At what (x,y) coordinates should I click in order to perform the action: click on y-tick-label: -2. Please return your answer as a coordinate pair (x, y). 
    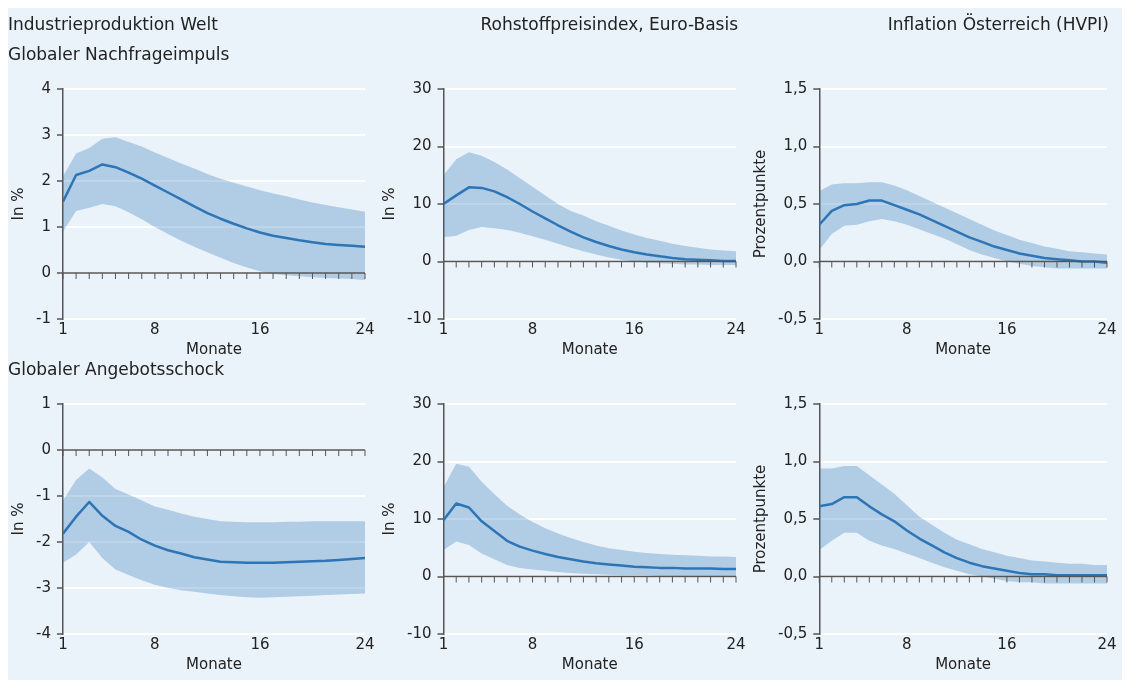
    Looking at the image, I should click on (43, 540).